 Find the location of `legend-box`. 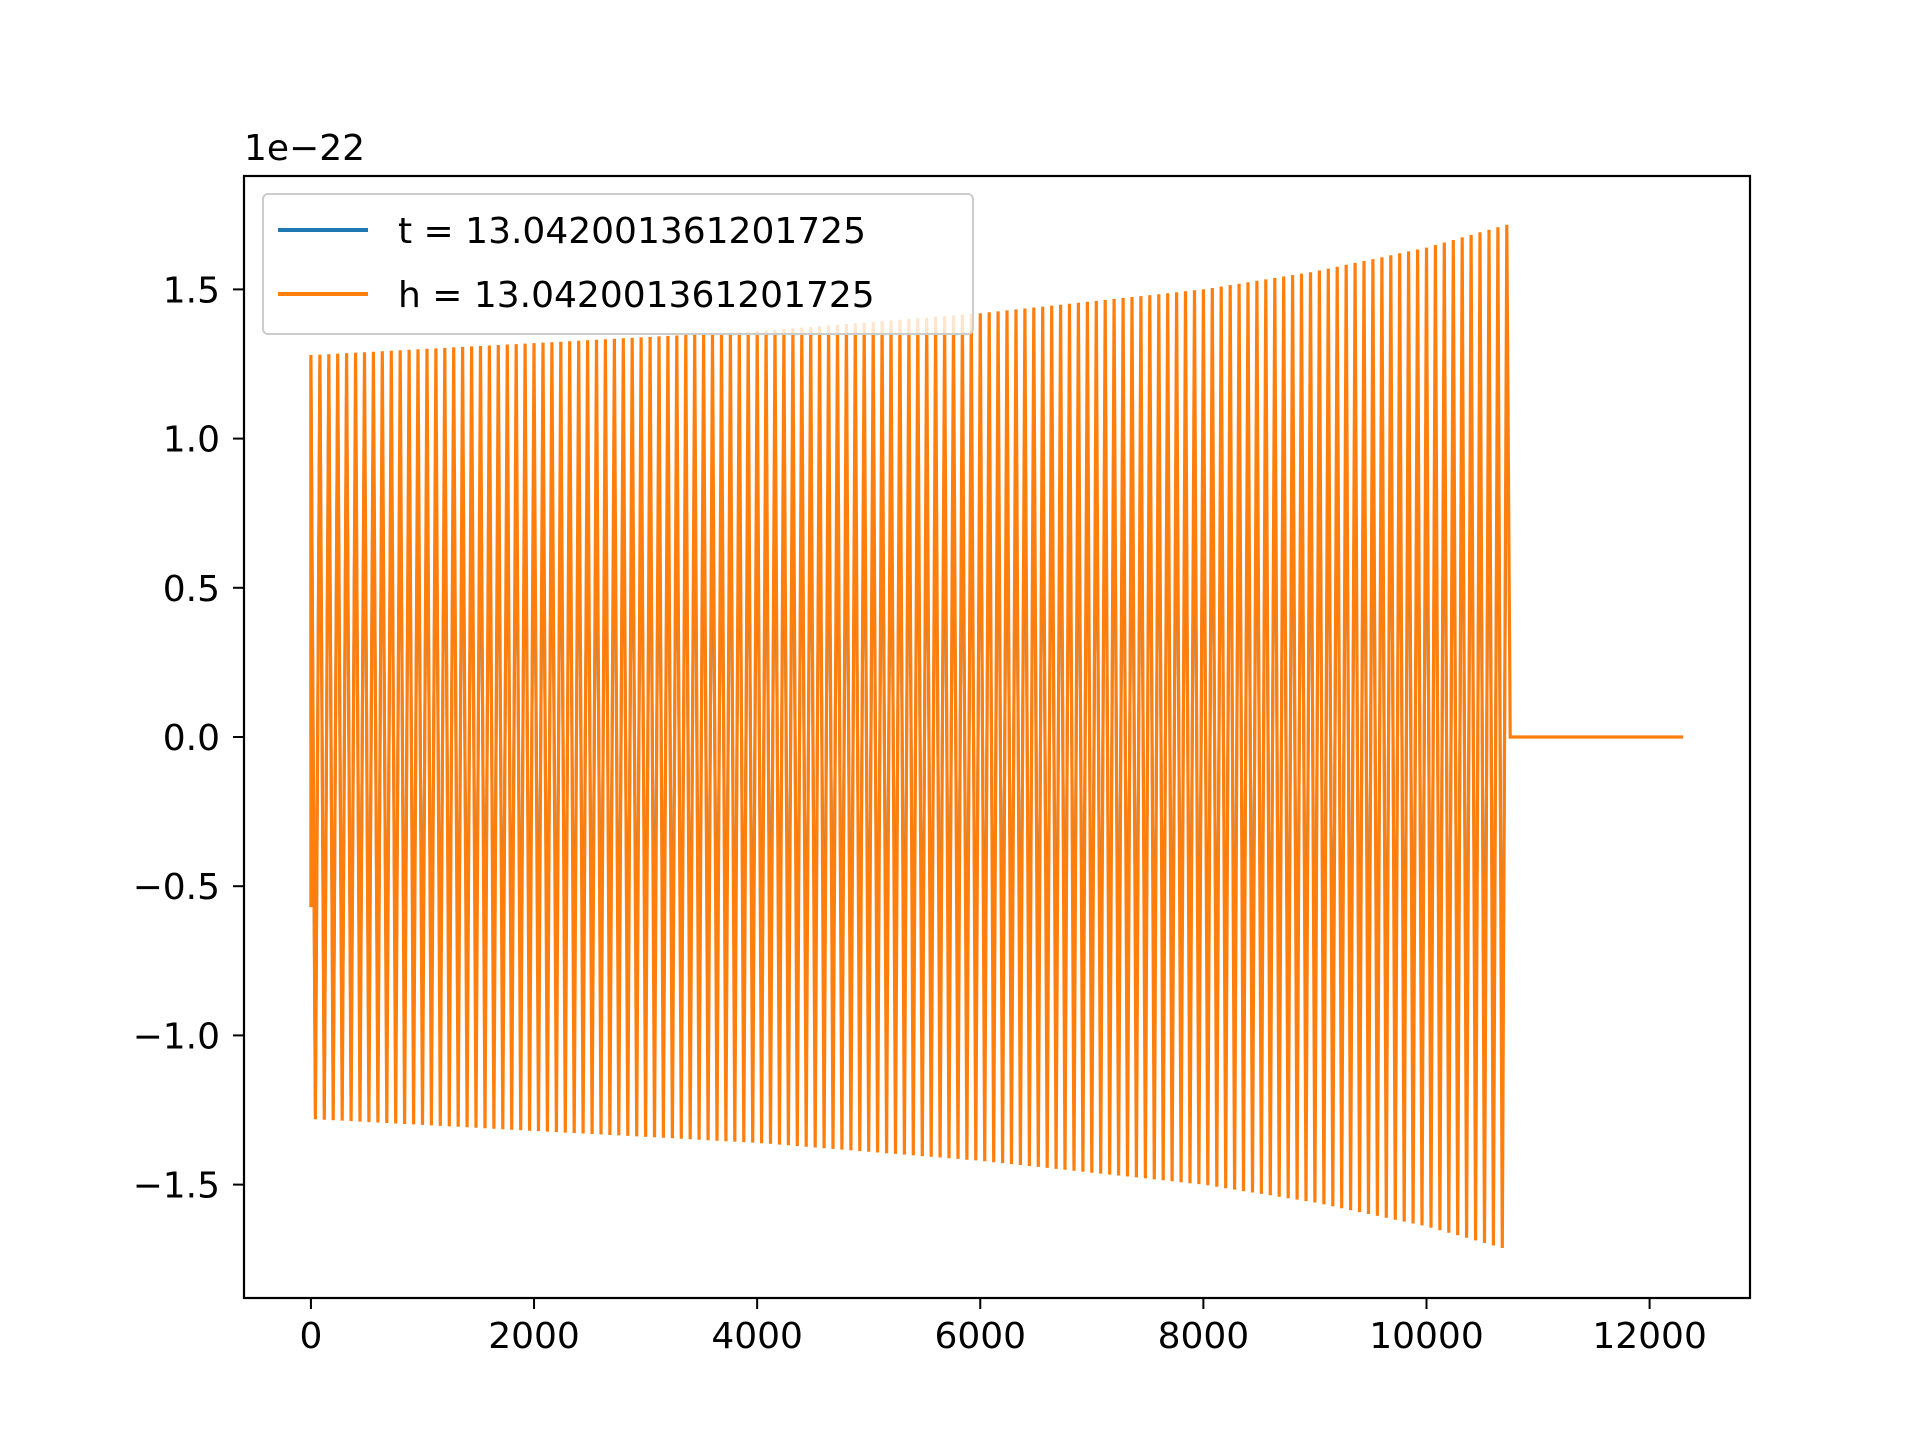

legend-box is located at coordinates (618, 264).